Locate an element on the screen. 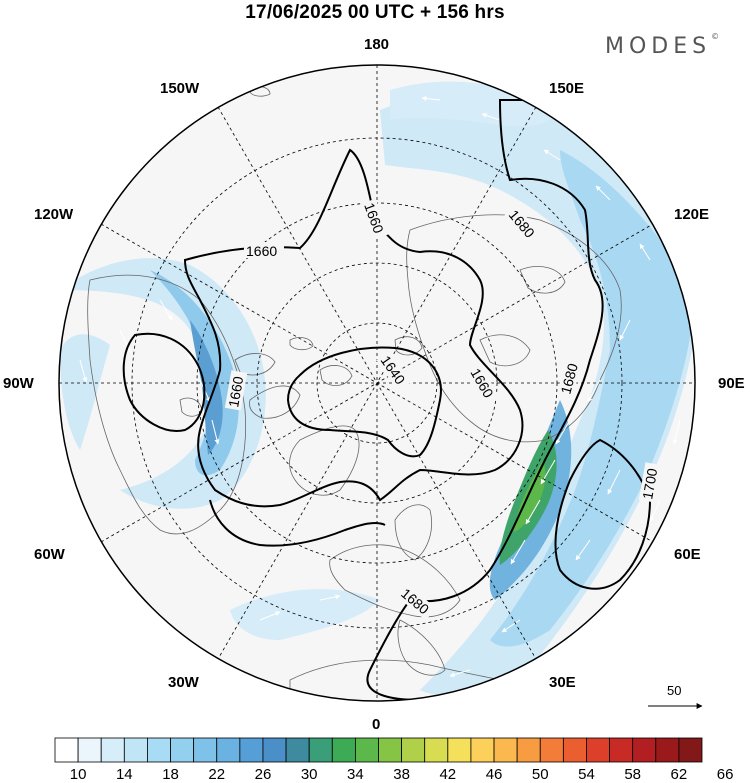  contour-label-6: 1660 is located at coordinates (235, 392).